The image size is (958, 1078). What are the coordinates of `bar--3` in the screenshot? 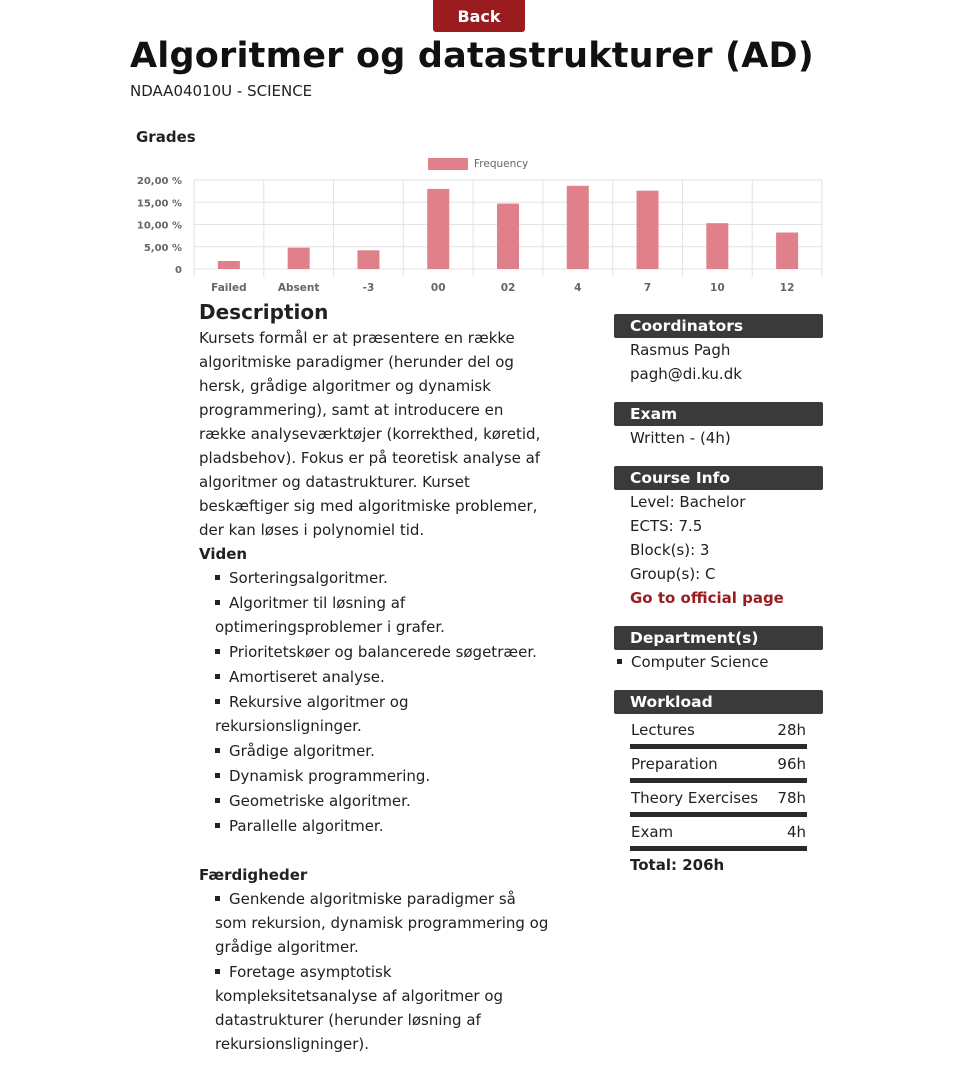 It's located at (368, 259).